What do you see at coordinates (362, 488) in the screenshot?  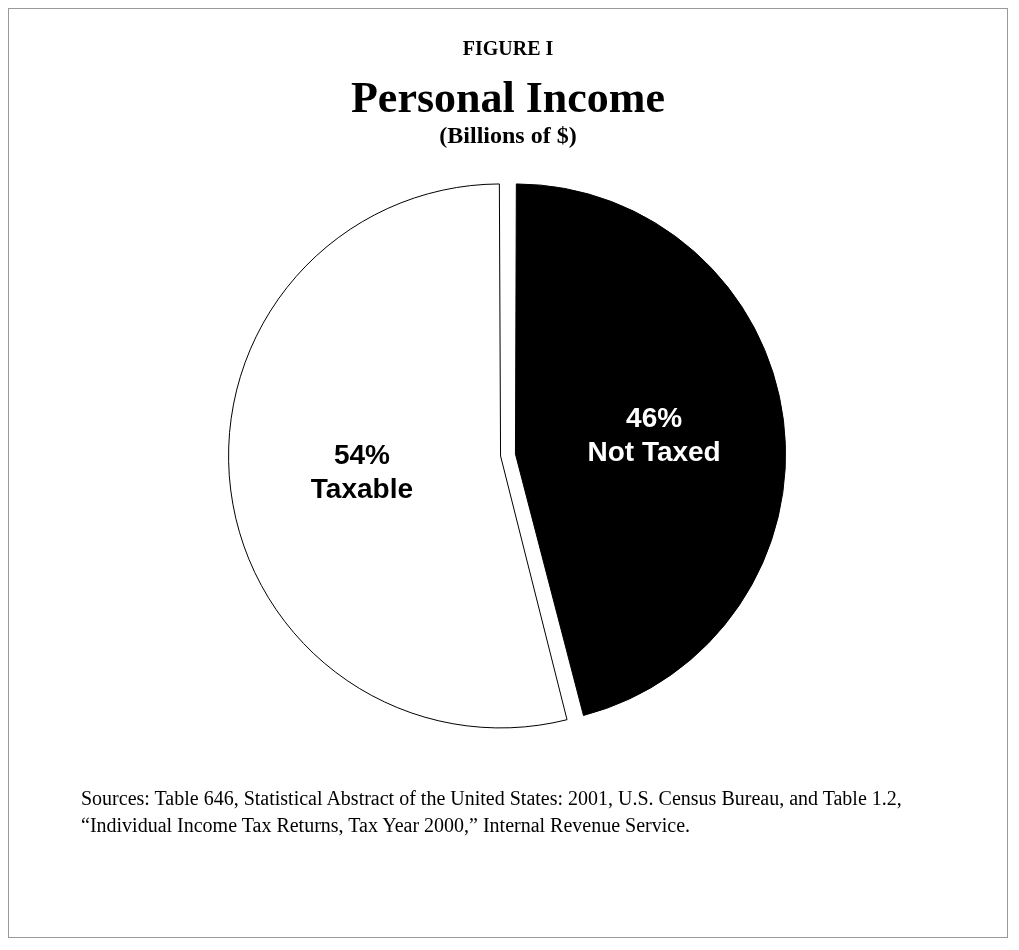 I see `slice-label: Taxable` at bounding box center [362, 488].